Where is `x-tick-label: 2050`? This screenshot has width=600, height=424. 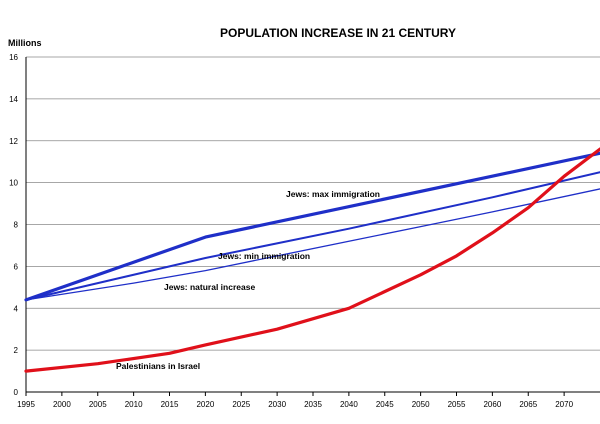
x-tick-label: 2050 is located at coordinates (421, 404).